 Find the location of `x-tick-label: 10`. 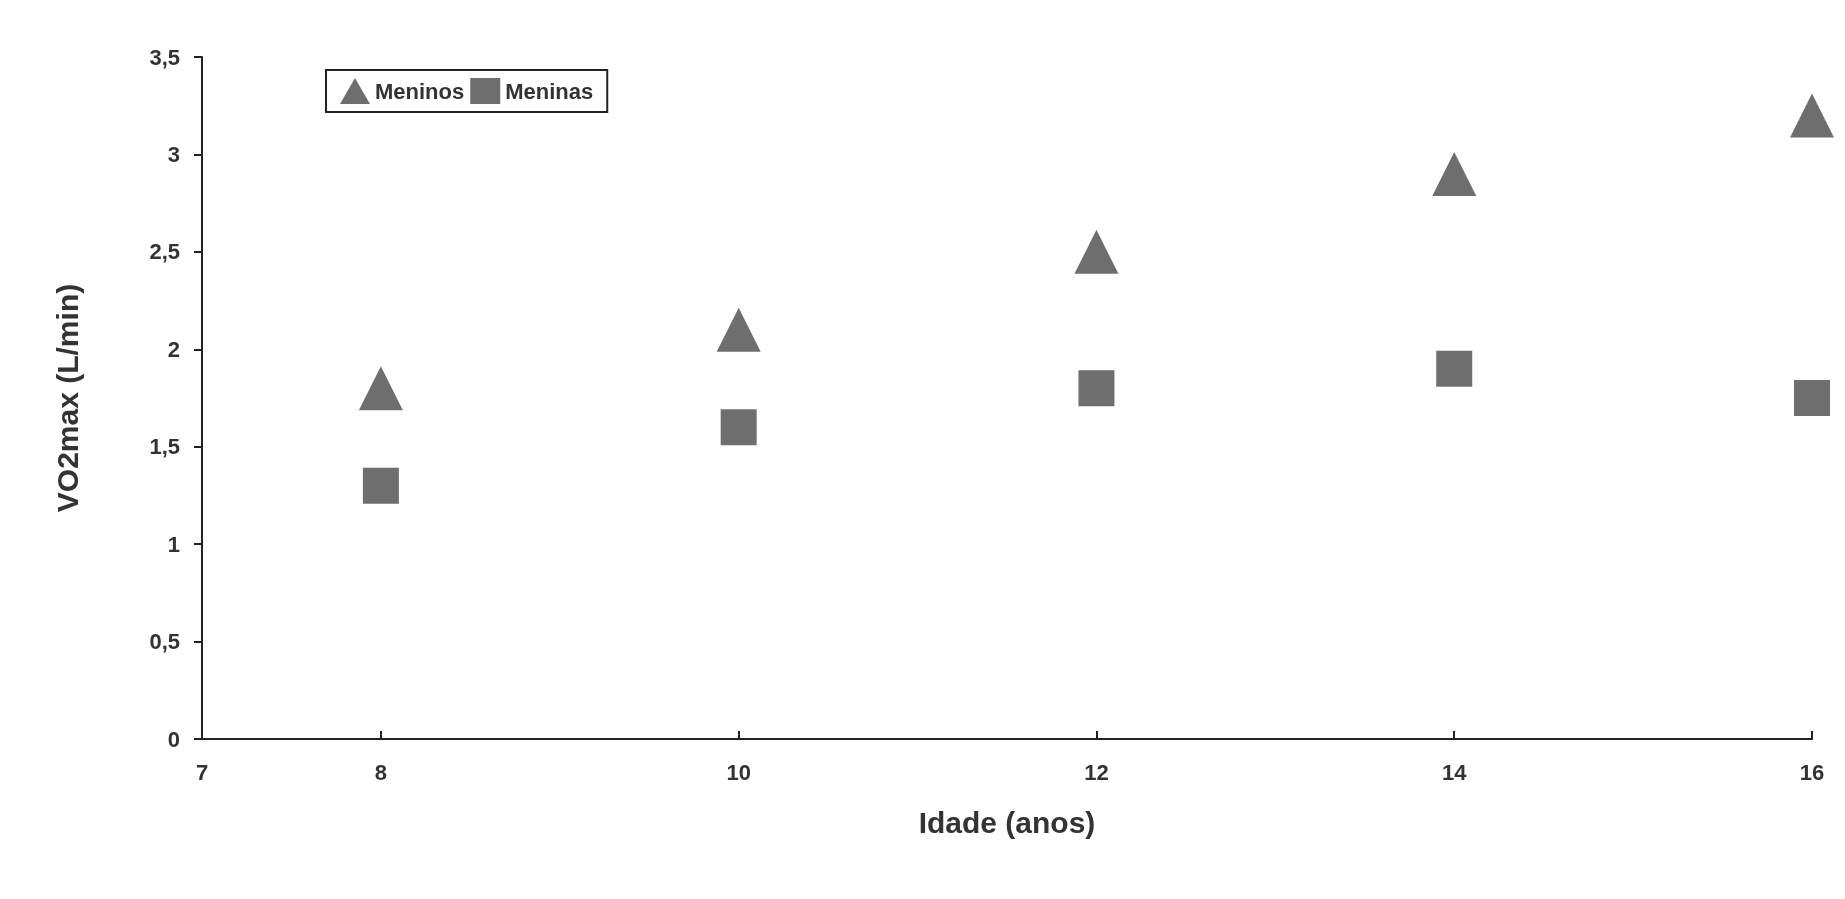

x-tick-label: 10 is located at coordinates (738, 772).